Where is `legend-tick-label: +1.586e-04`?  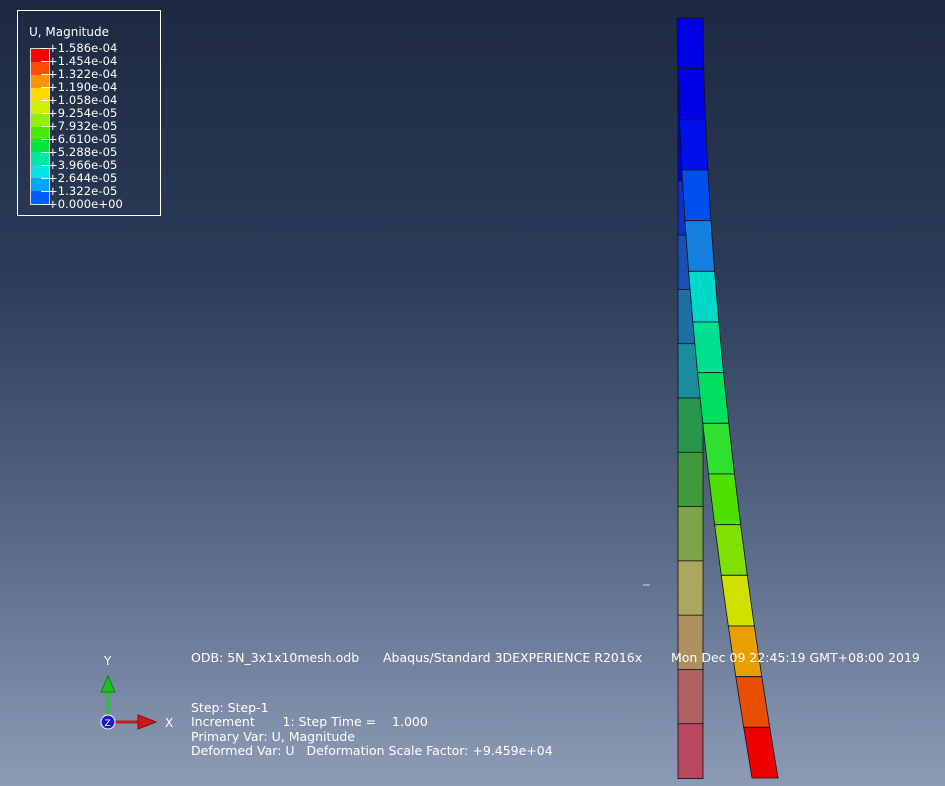
legend-tick-label: +1.586e-04 is located at coordinates (79, 48).